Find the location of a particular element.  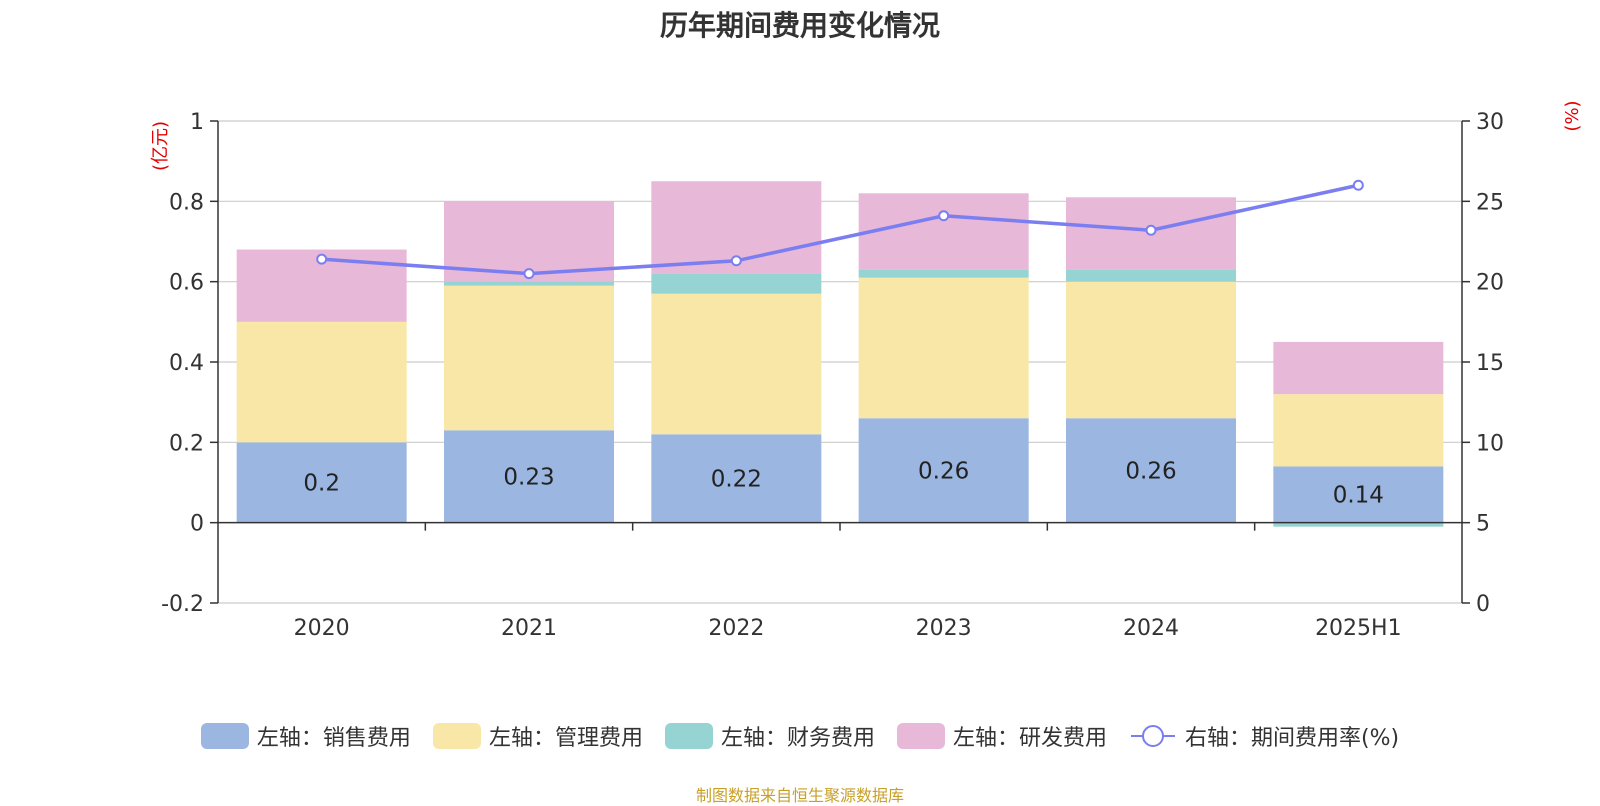

bar-value-label: 0.23 is located at coordinates (528, 477).